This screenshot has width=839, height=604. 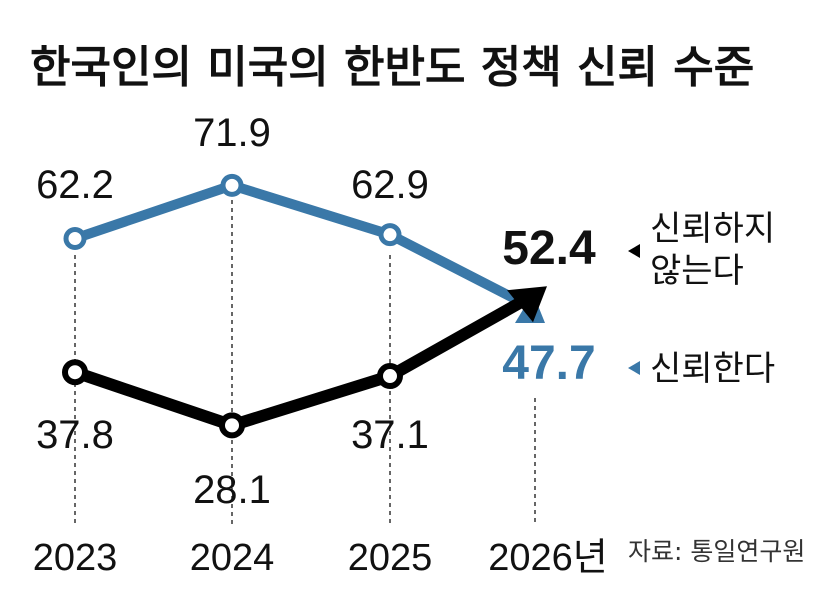 What do you see at coordinates (527, 304) in the screenshot?
I see `arrowhead-distrust` at bounding box center [527, 304].